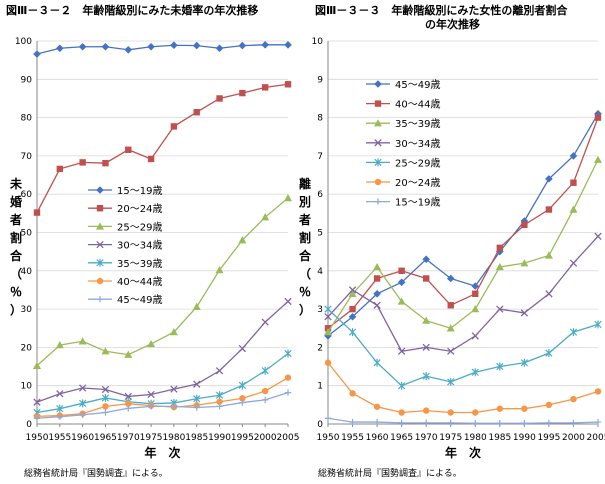  Describe the element at coordinates (139, 209) in the screenshot. I see `legend-label: 20～24歳` at that location.